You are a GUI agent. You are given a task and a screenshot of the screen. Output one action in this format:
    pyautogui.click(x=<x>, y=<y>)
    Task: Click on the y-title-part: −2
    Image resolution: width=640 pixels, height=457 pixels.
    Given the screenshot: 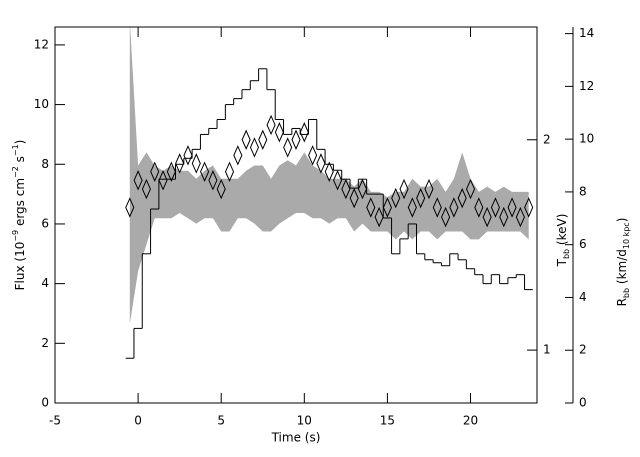 What is the action you would take?
    pyautogui.click(x=15, y=172)
    